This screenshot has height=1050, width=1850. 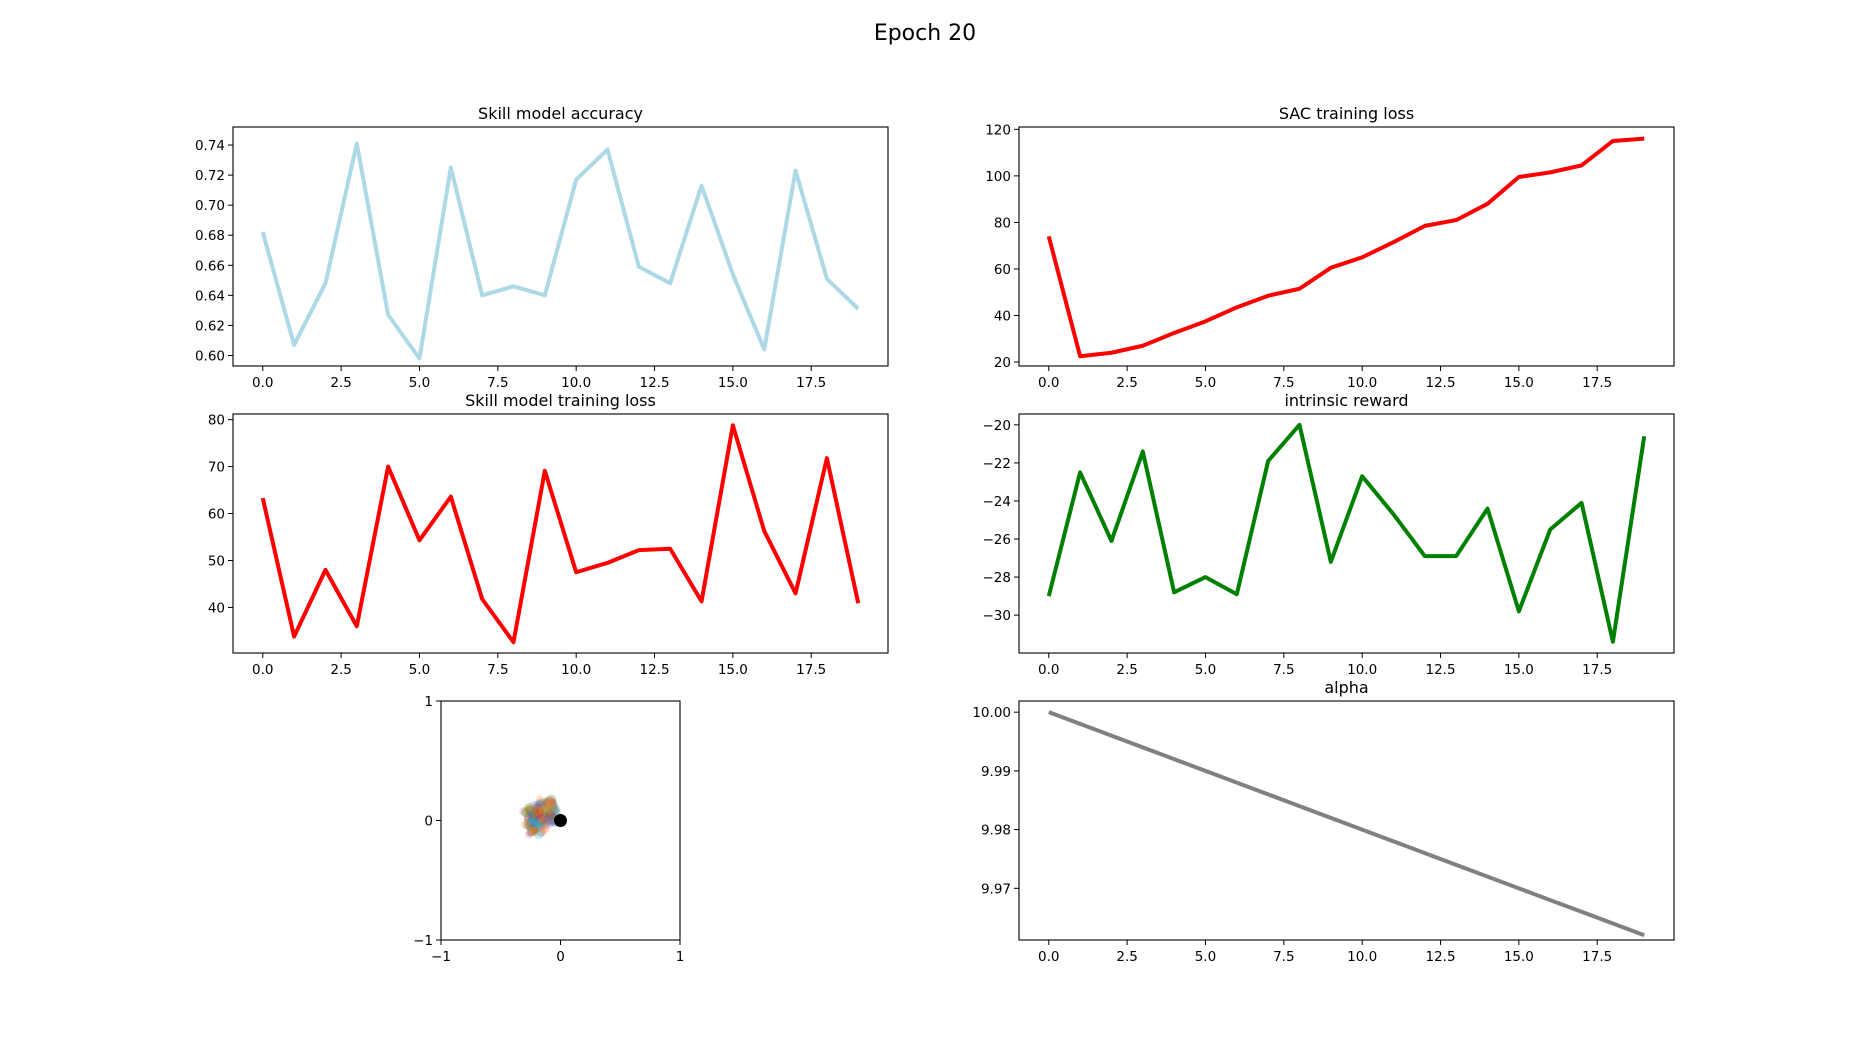 What do you see at coordinates (560, 400) in the screenshot?
I see `chart-title: Skill model training loss` at bounding box center [560, 400].